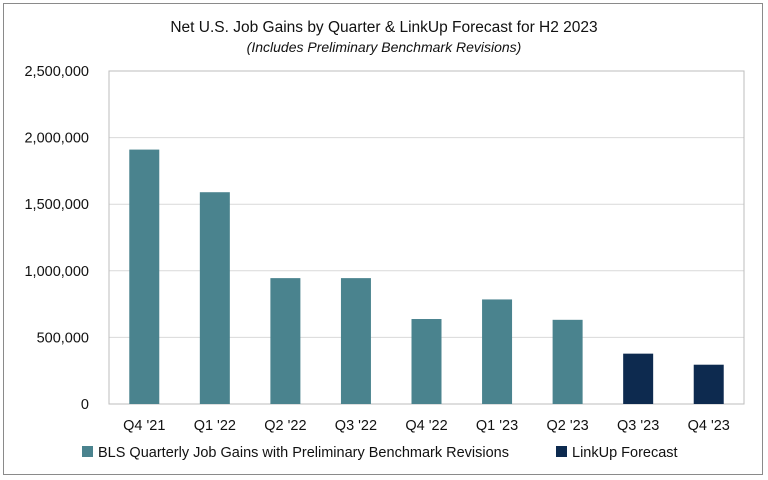  What do you see at coordinates (561, 451) in the screenshot?
I see `legend-swatch-linkup` at bounding box center [561, 451].